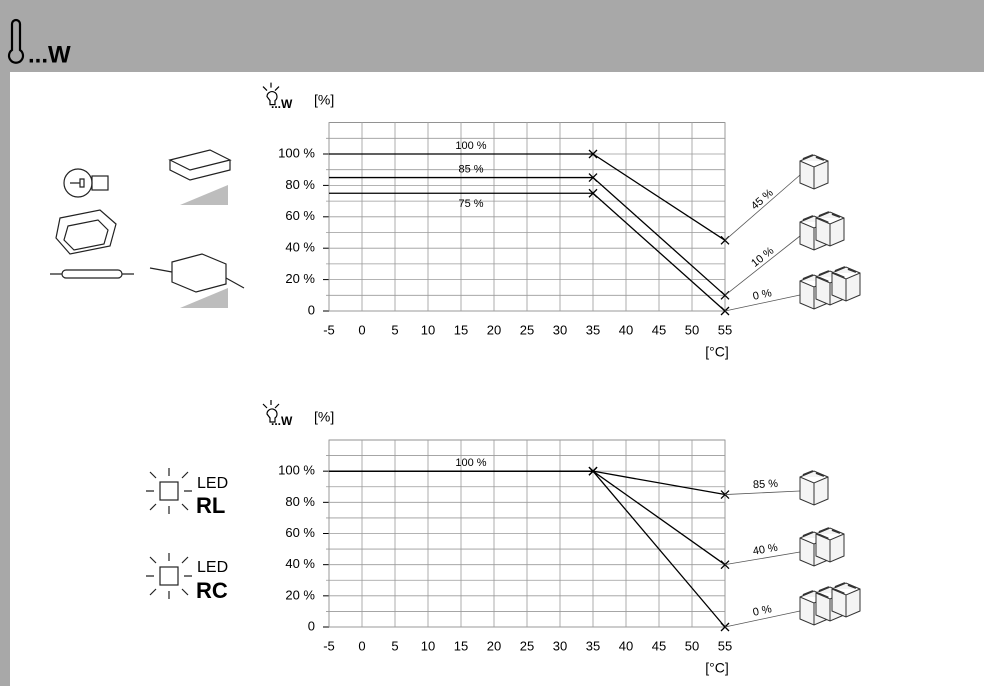 The height and width of the screenshot is (686, 984). I want to click on series-label: 85 %, so click(470, 169).